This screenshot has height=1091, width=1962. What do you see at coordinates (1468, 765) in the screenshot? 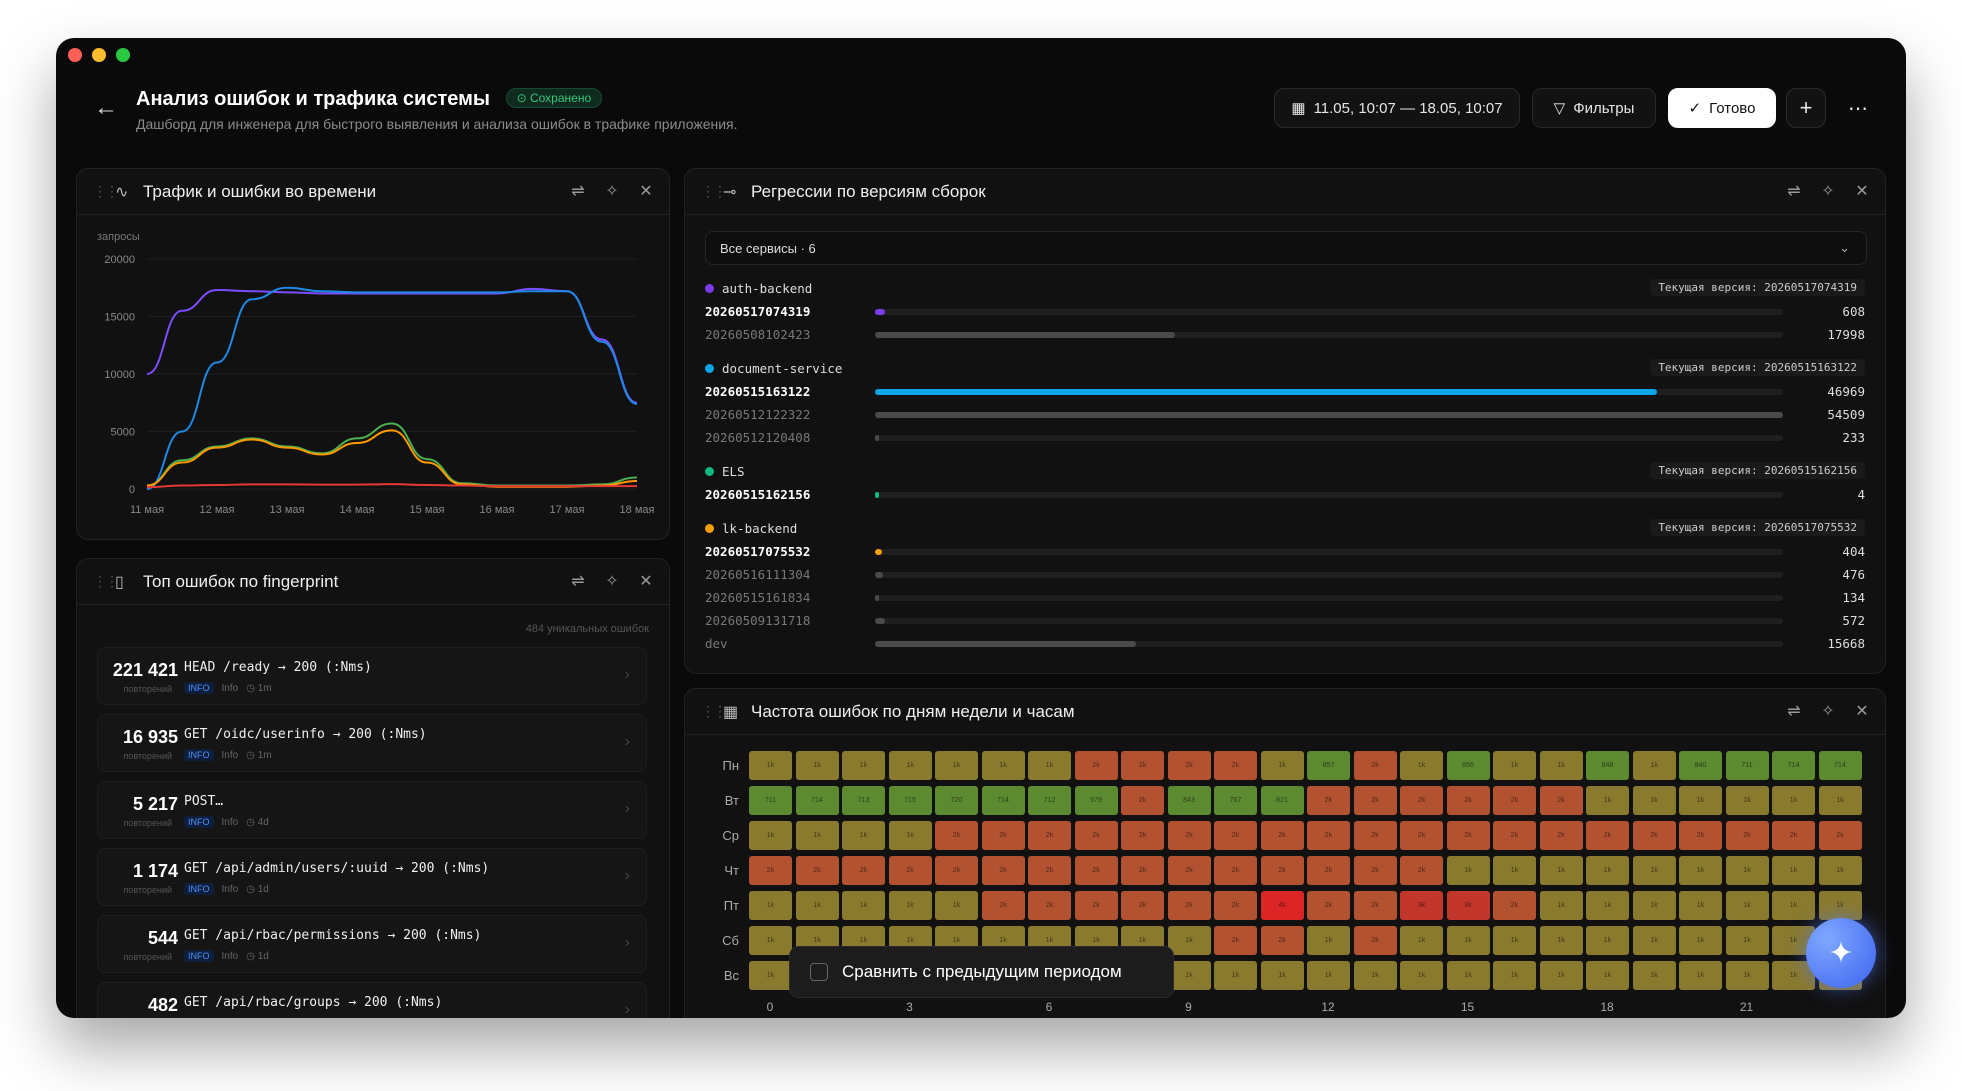
I see `heatmap-cell: 856` at bounding box center [1468, 765].